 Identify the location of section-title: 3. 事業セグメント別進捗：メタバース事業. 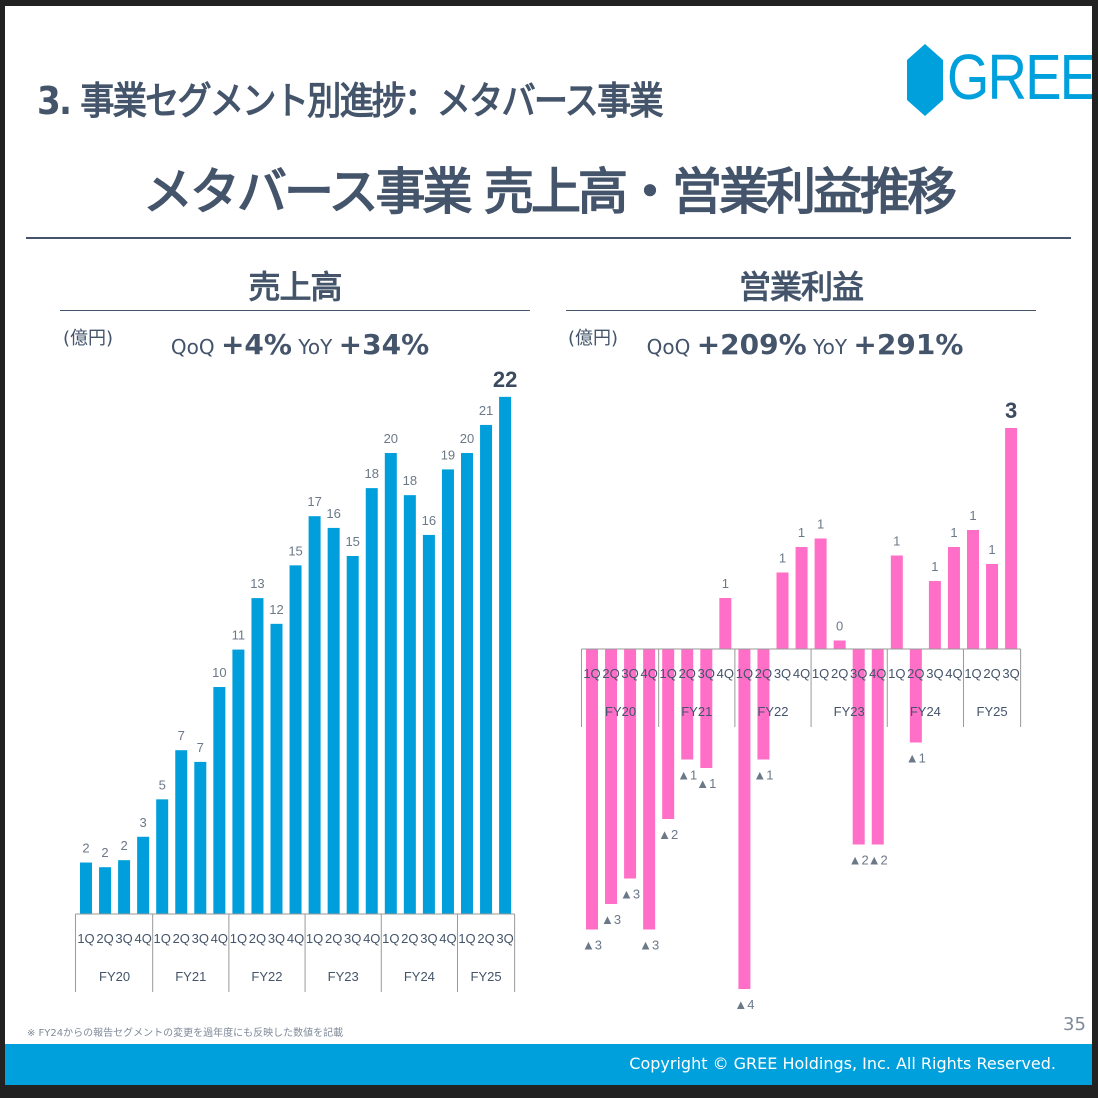
(350, 101).